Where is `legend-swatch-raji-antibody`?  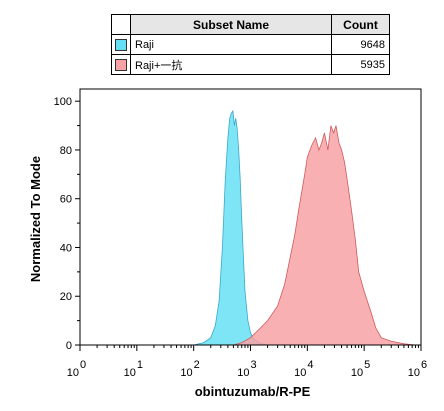
legend-swatch-raji-antibody is located at coordinates (121, 64).